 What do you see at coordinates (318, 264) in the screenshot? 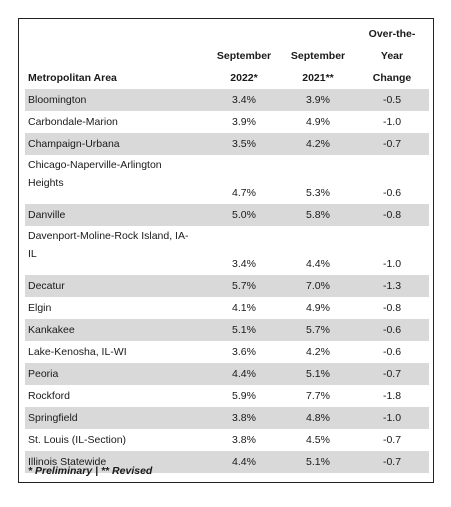
I see `sep2021-cell: 4.4%` at bounding box center [318, 264].